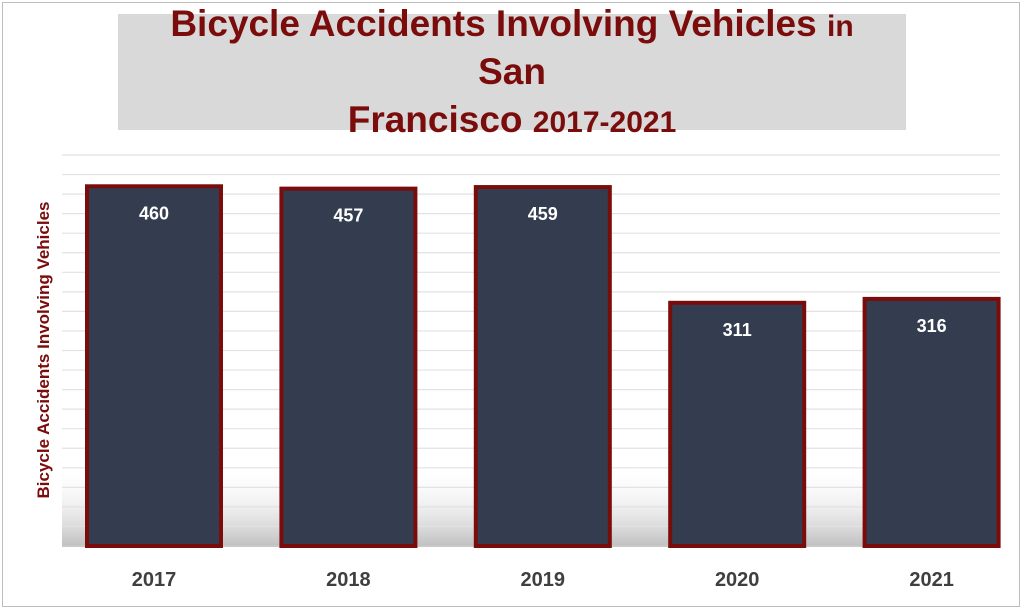 The image size is (1024, 611). Describe the element at coordinates (348, 367) in the screenshot. I see `bar-2018` at that location.